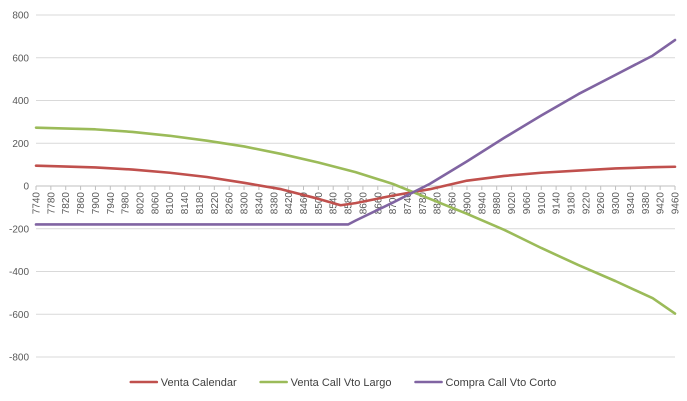 This screenshot has width=687, height=401. What do you see at coordinates (19, 187) in the screenshot?
I see `y-axis: -800 -600 -400 -200 0 200 400 600 800` at bounding box center [19, 187].